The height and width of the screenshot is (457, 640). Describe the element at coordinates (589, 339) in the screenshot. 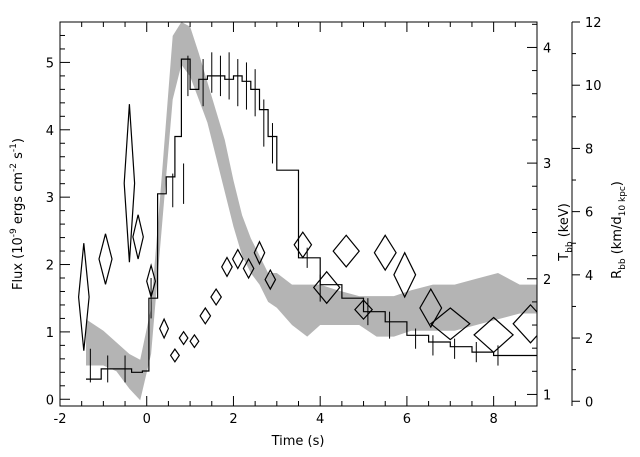

I see `radius-tick-label: 2` at that location.